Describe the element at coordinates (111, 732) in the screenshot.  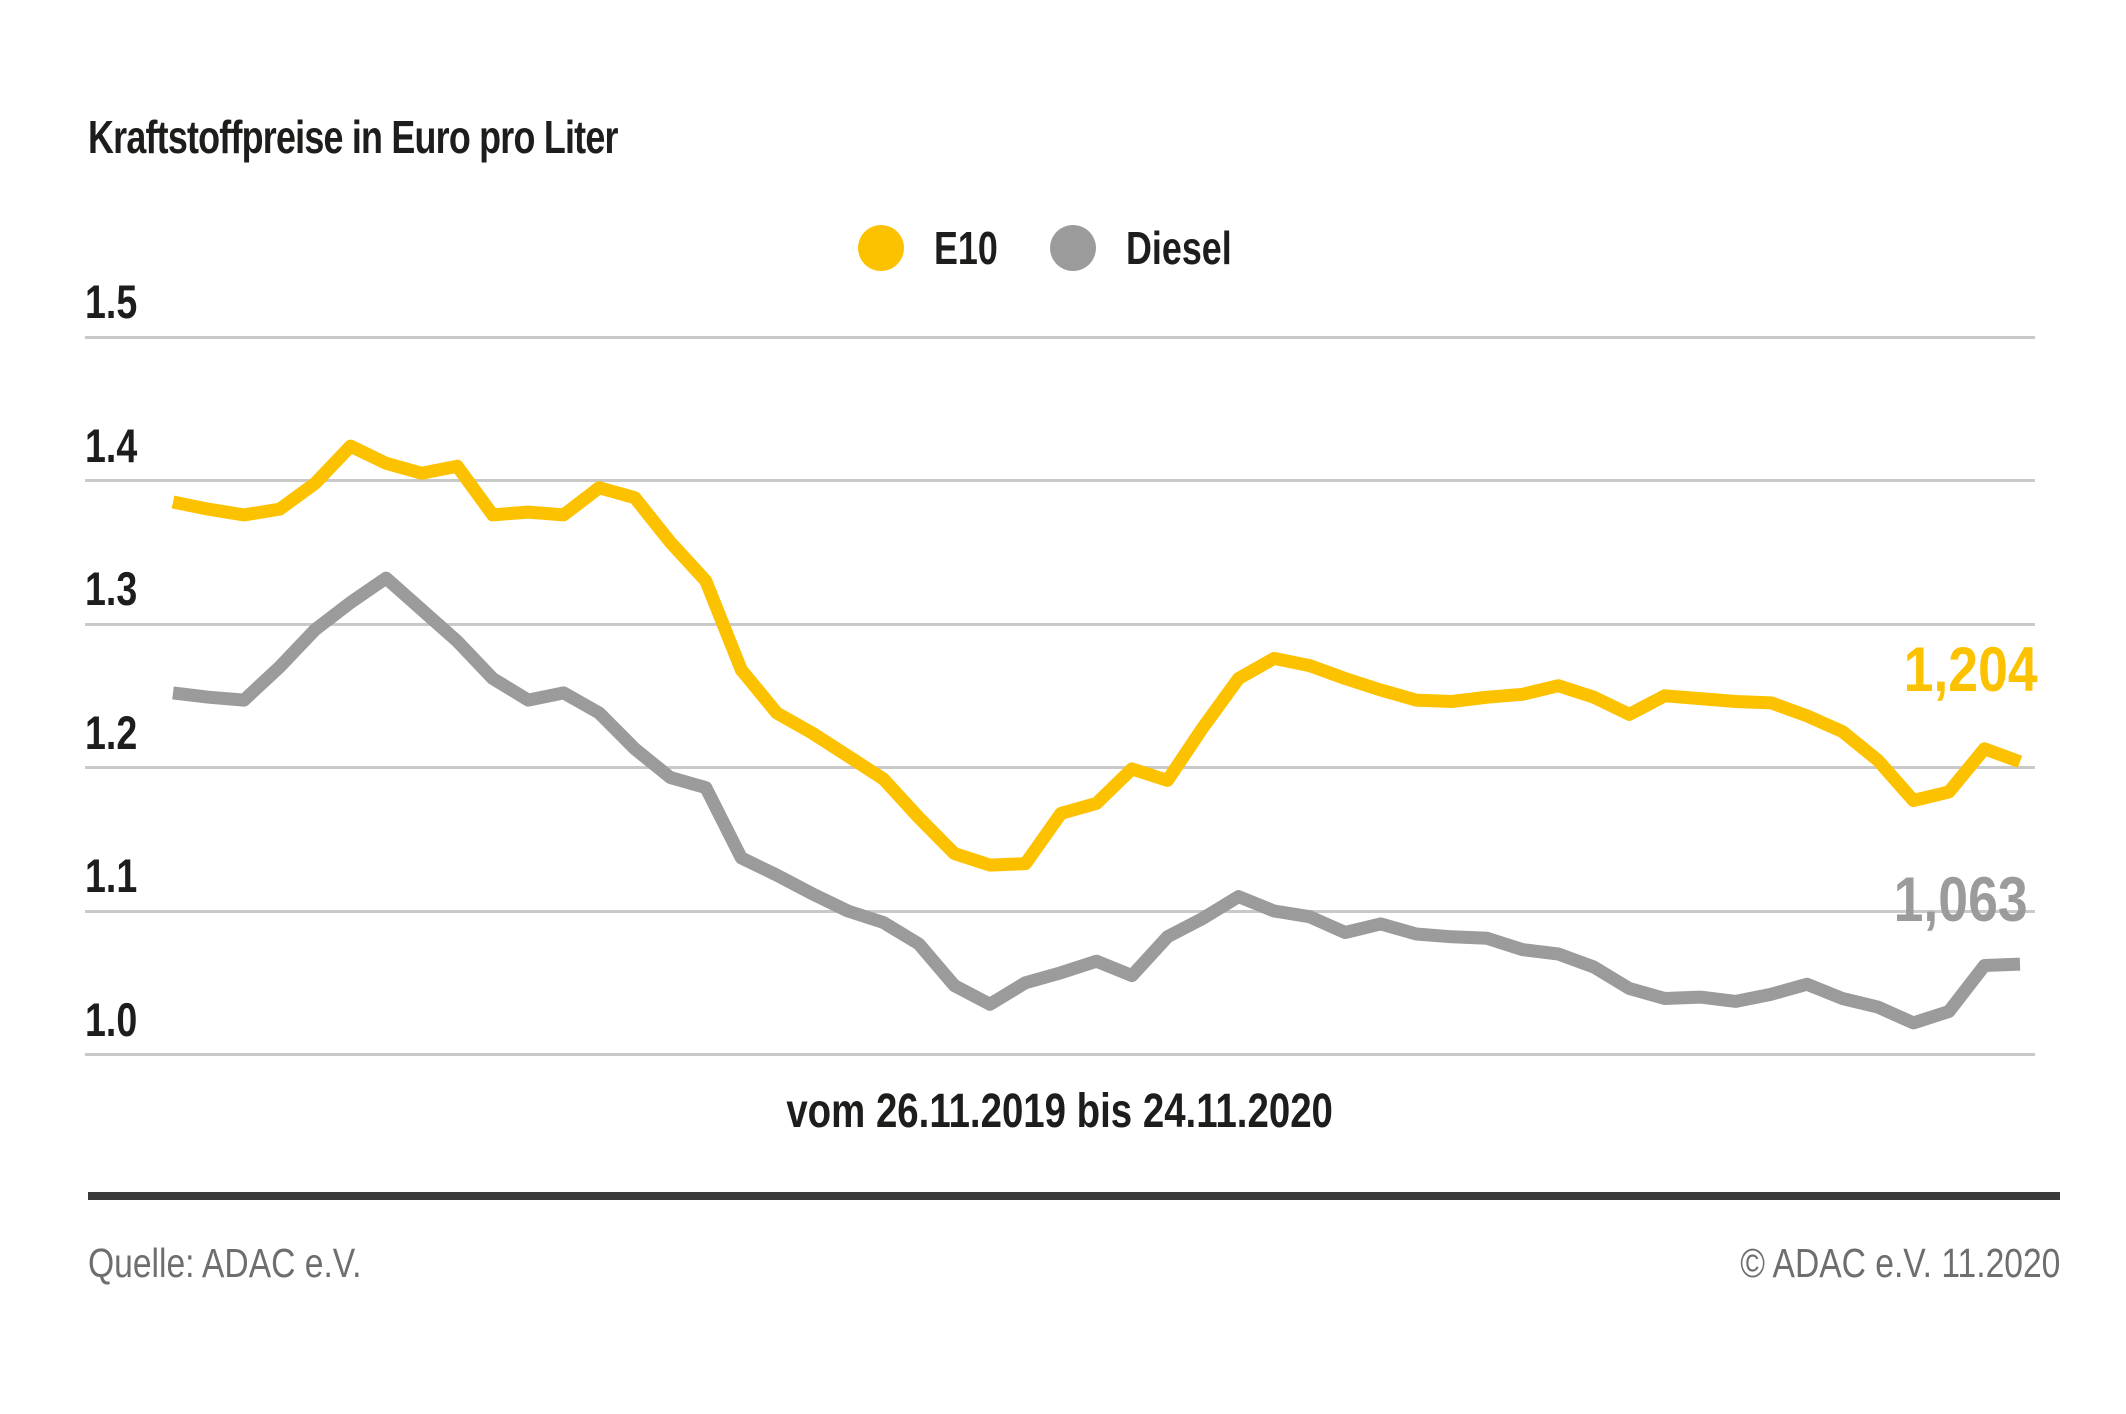
I see `y-axis-tick-label: 1.2` at that location.